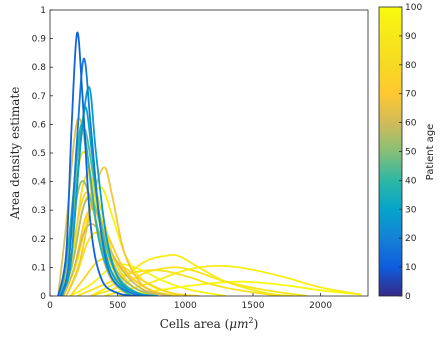 The image size is (442, 337). What do you see at coordinates (411, 181) in the screenshot?
I see `colorbar-tick-label: 40` at bounding box center [411, 181].